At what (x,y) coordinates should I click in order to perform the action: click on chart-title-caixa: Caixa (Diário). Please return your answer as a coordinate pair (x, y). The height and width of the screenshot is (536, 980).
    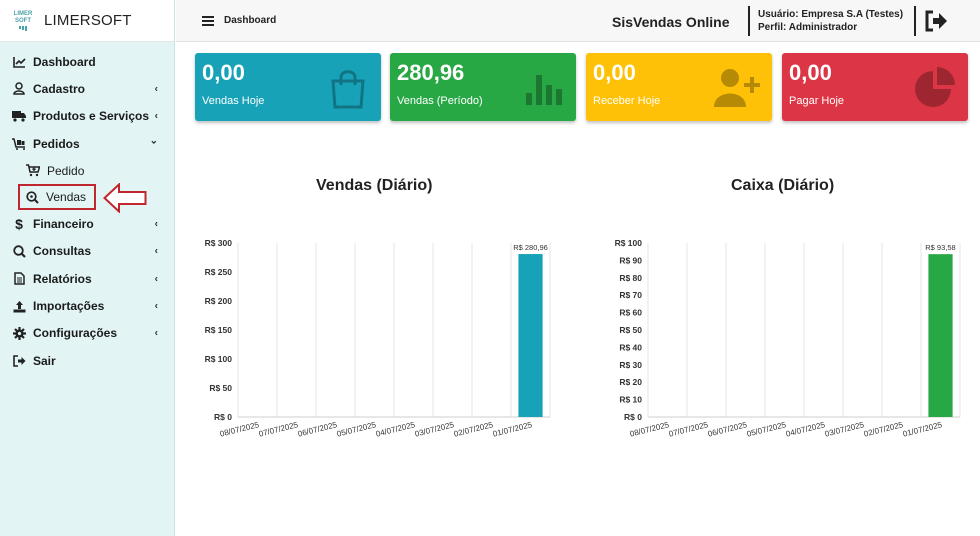
    Looking at the image, I should click on (783, 185).